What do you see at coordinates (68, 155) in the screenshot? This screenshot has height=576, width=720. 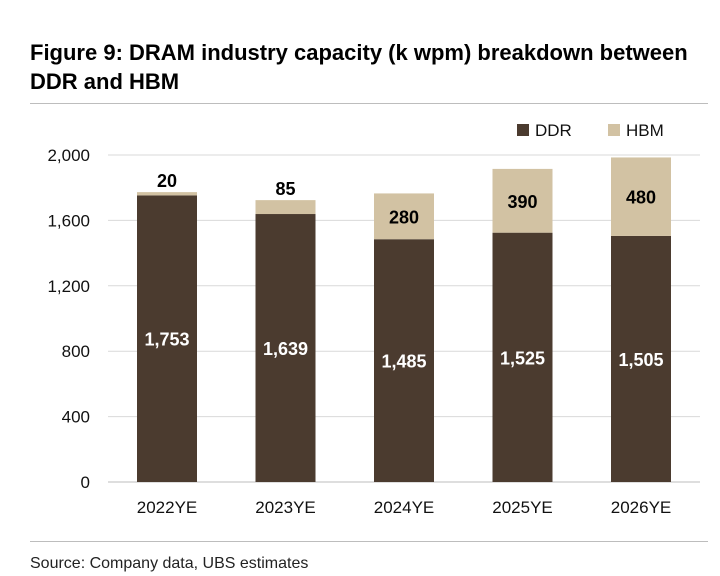 I see `y-tick-label: 2,000` at bounding box center [68, 155].